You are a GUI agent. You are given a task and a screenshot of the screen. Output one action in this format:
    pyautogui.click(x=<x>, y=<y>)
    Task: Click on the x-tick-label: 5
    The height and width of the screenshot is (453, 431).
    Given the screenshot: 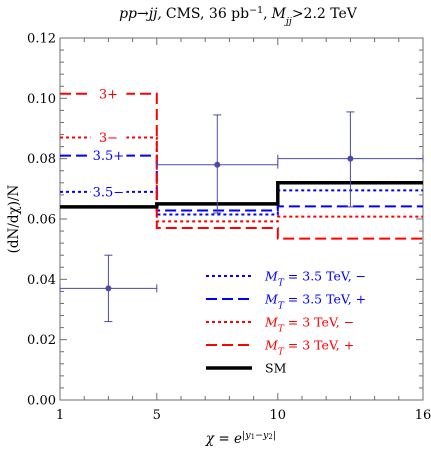 What is the action you would take?
    pyautogui.click(x=157, y=415)
    